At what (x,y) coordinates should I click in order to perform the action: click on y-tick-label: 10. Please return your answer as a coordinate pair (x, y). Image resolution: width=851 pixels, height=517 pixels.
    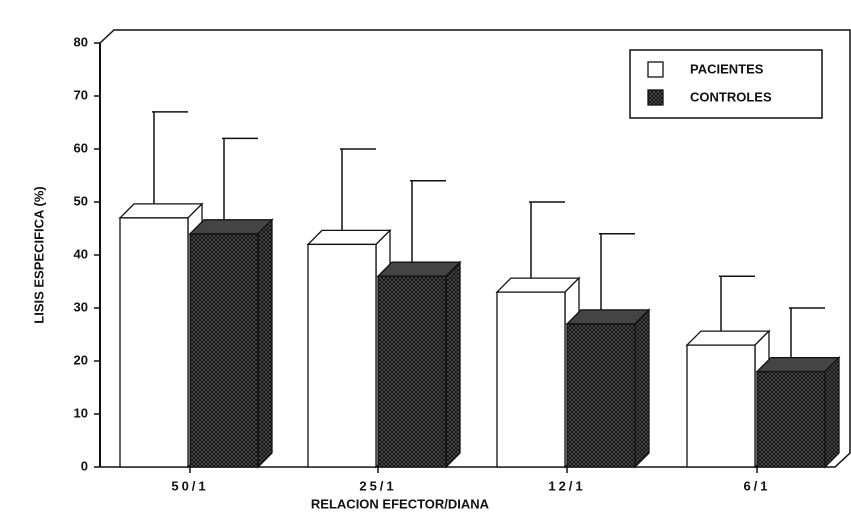
    Looking at the image, I should click on (81, 412).